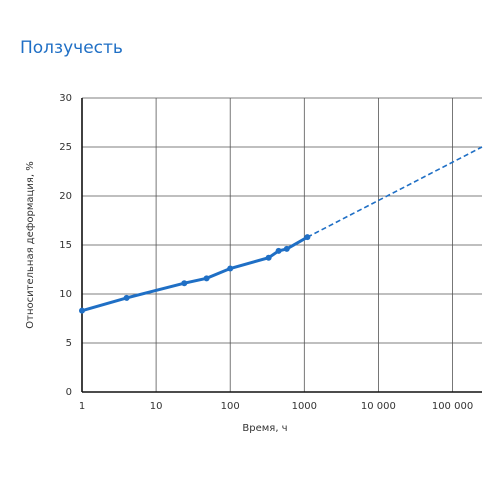  Describe the element at coordinates (304, 406) in the screenshot. I see `x-tick-label: 1000` at that location.